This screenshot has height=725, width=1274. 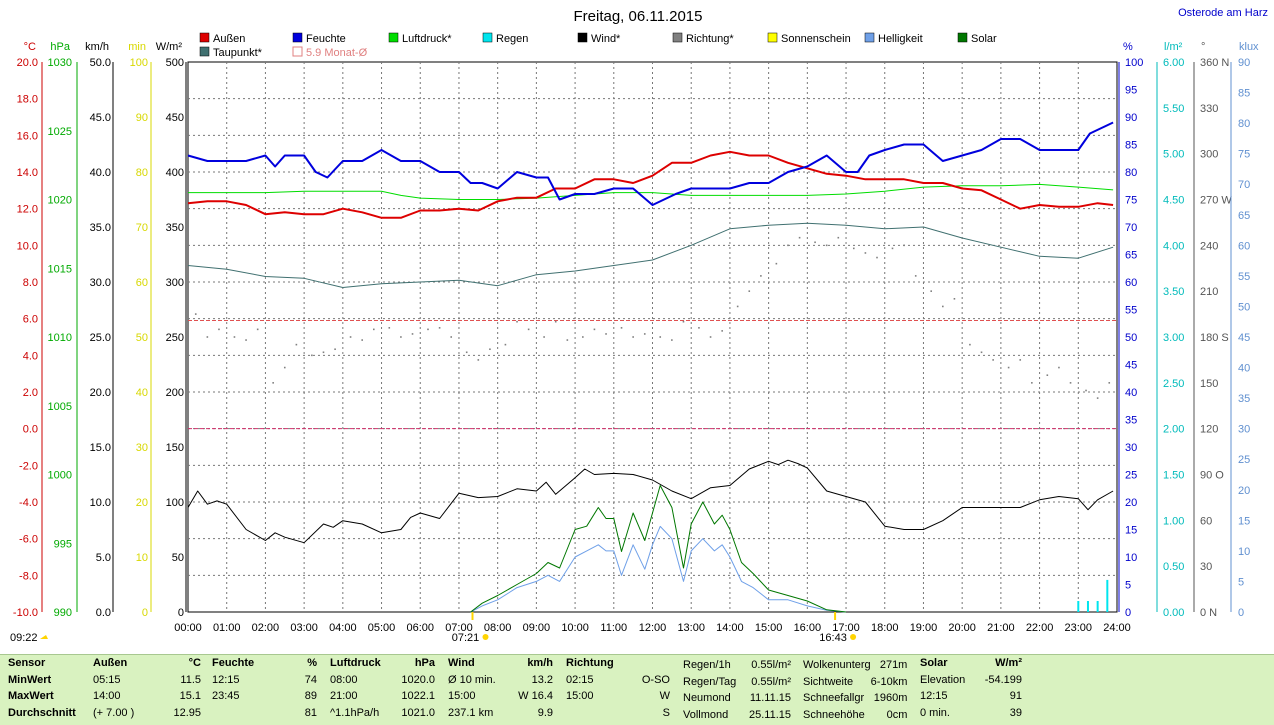 What do you see at coordinates (655, 679) in the screenshot?
I see `summary-cell: O-SO` at bounding box center [655, 679].